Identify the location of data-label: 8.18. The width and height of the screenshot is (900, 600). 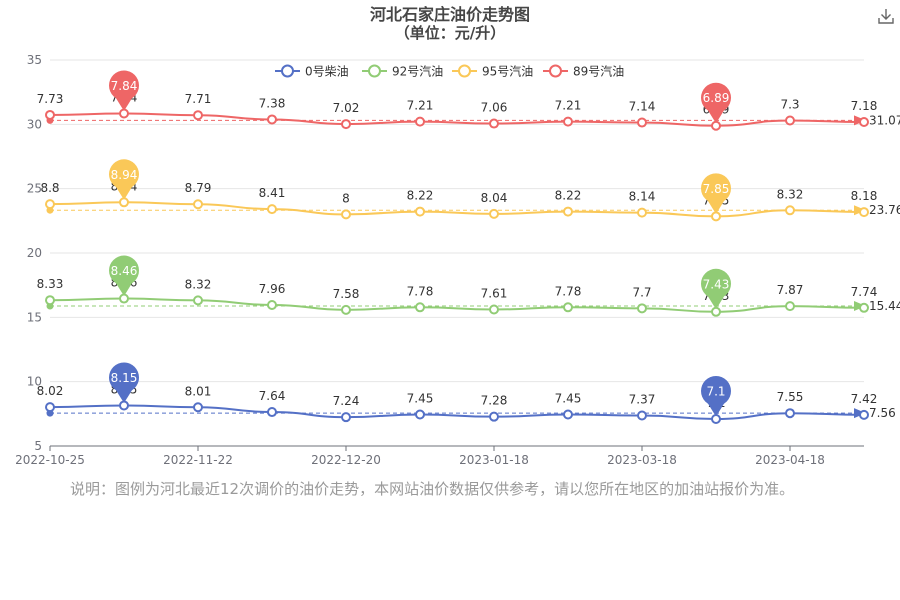
(864, 196).